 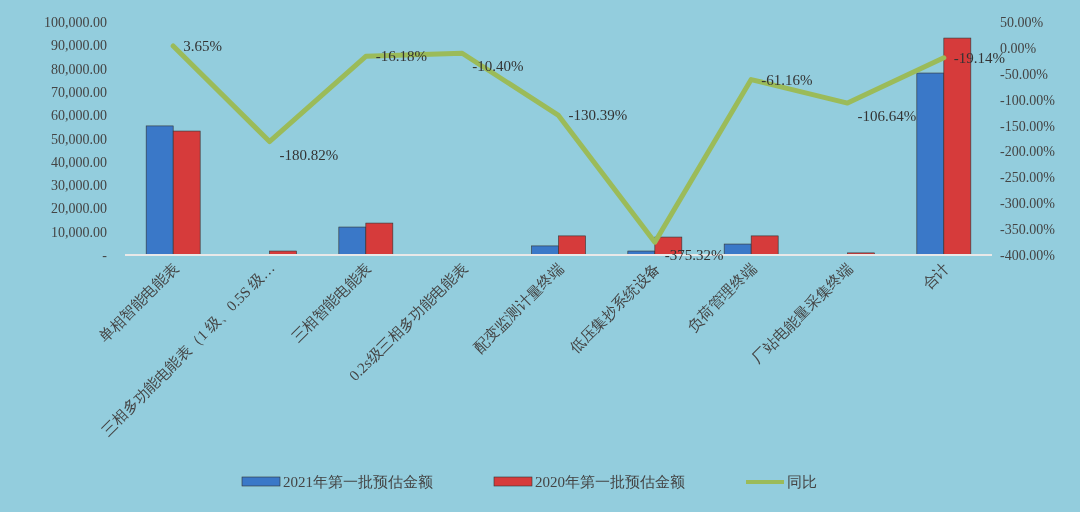 What do you see at coordinates (79, 139) in the screenshot?
I see `y-tick-label: 50,000.00` at bounding box center [79, 139].